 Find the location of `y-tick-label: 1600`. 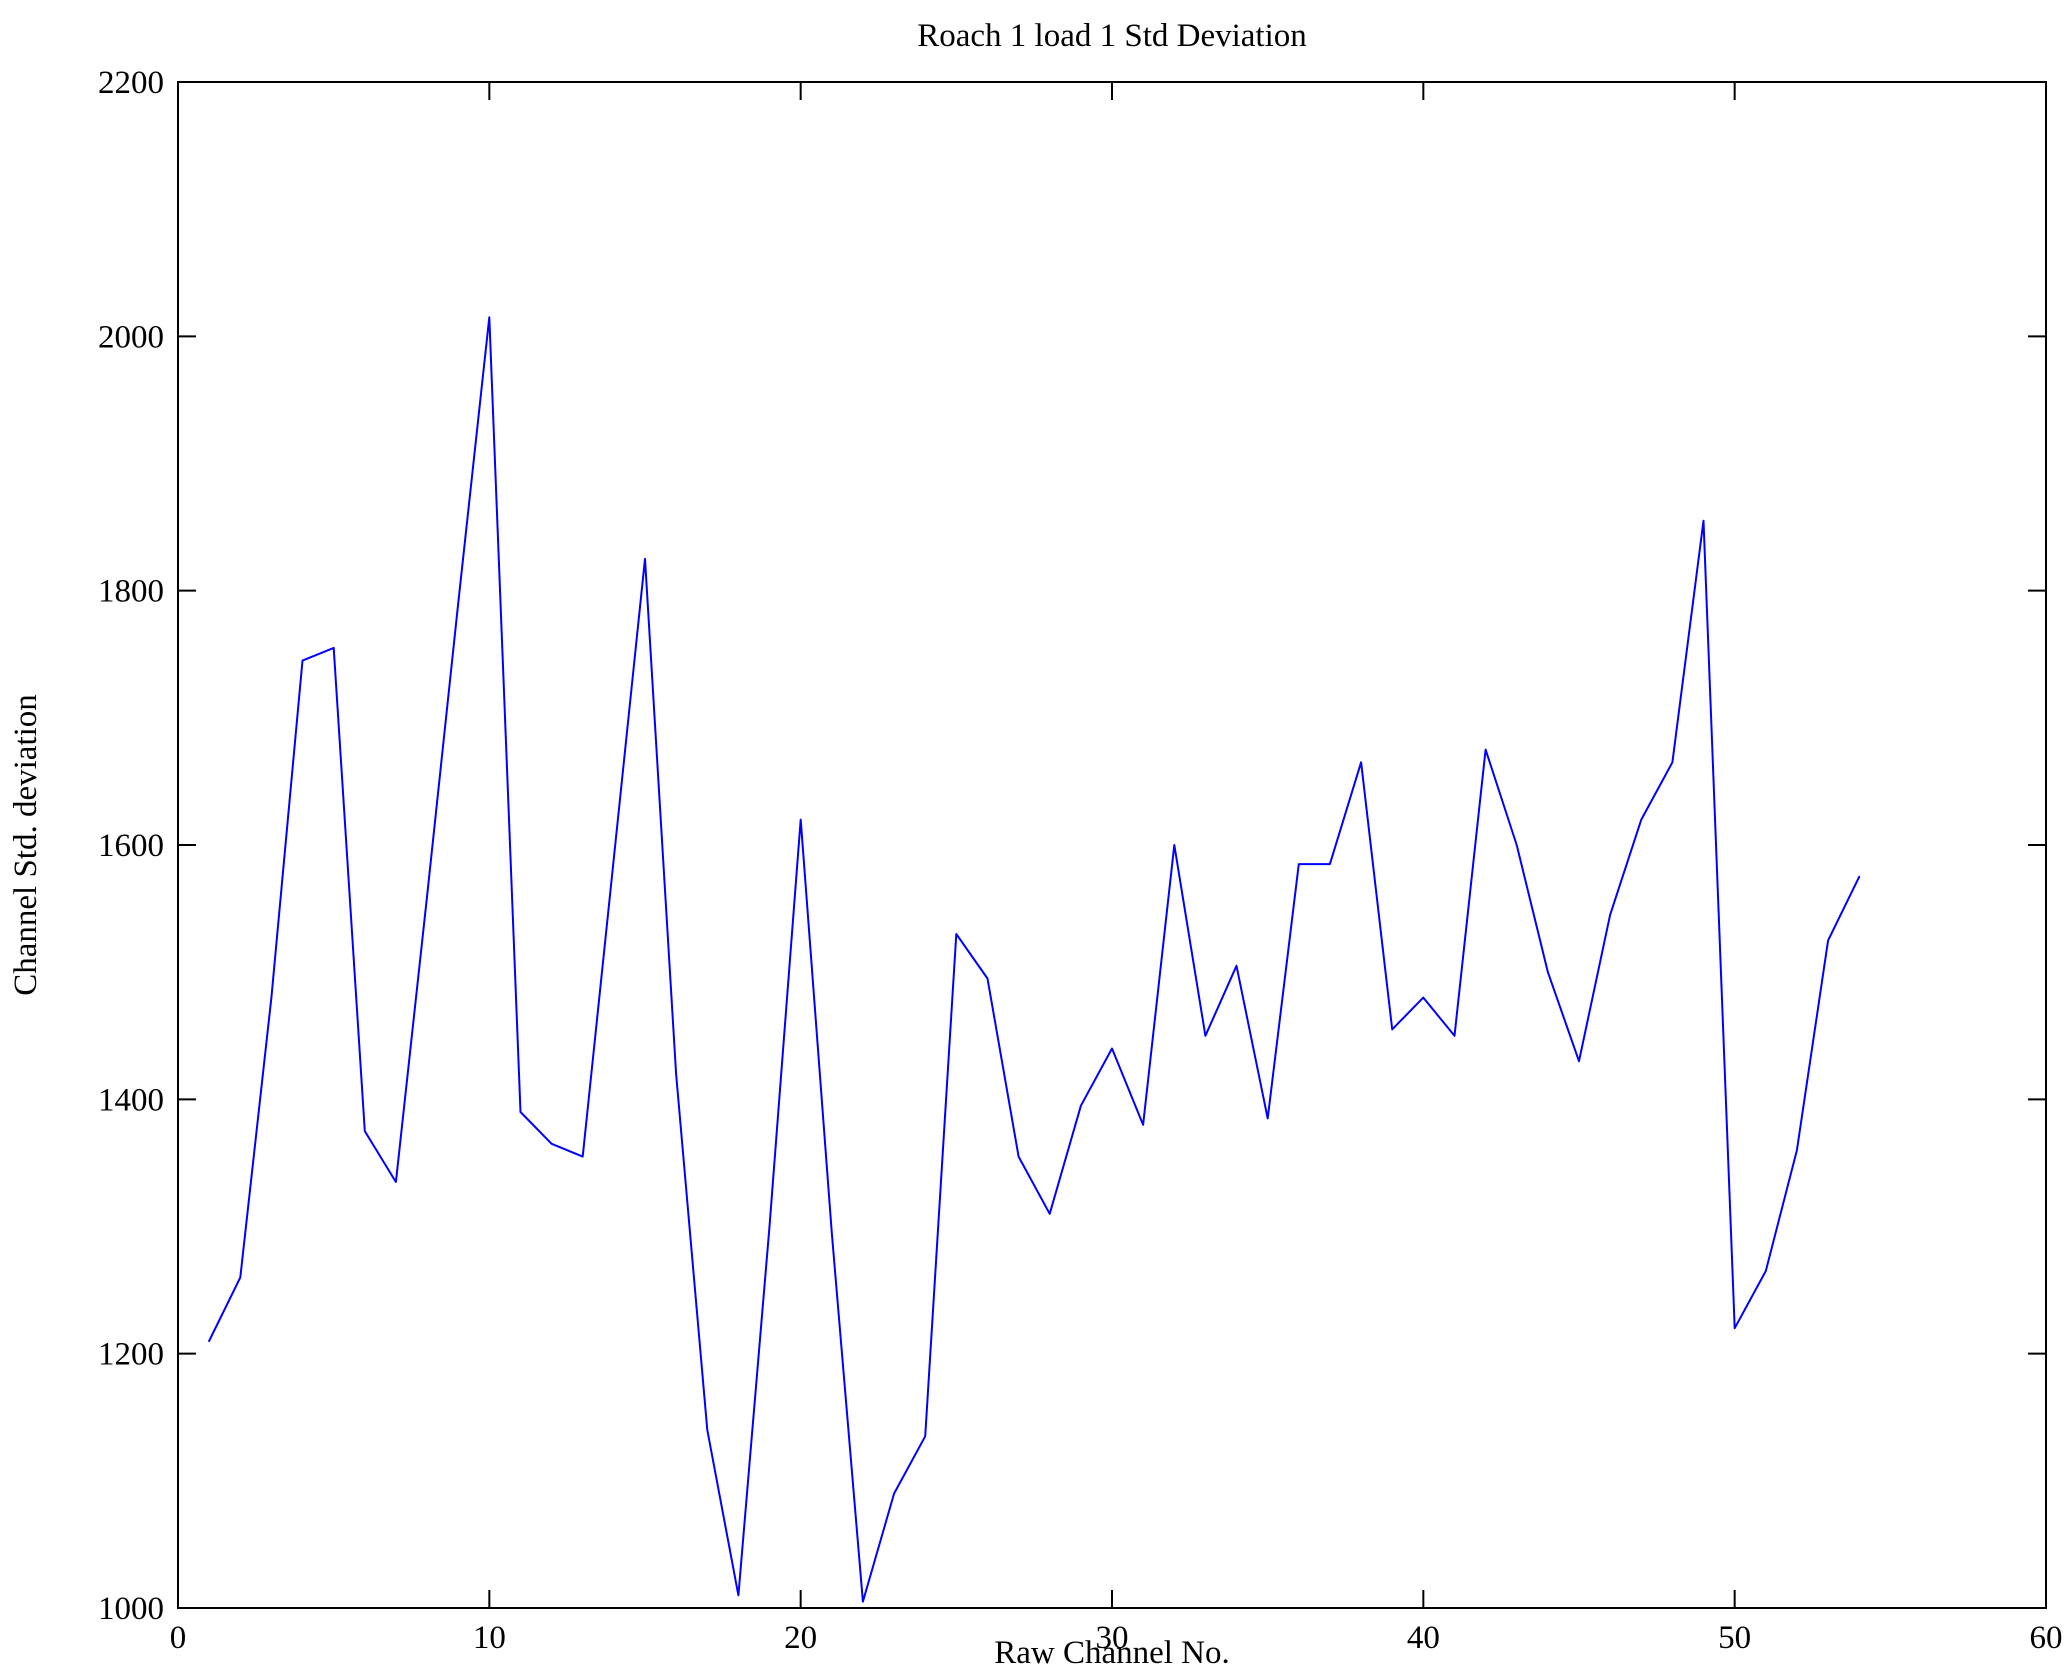

y-tick-label: 1600 is located at coordinates (131, 846).